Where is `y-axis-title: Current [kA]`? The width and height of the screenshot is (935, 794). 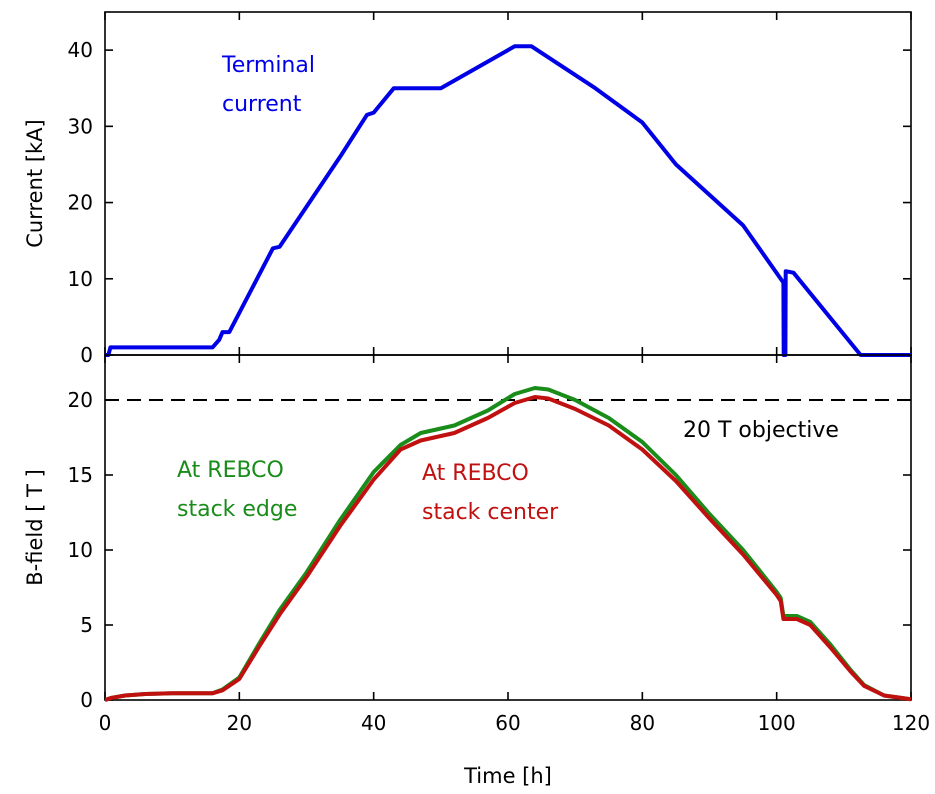
y-axis-title: Current [kA] is located at coordinates (35, 183).